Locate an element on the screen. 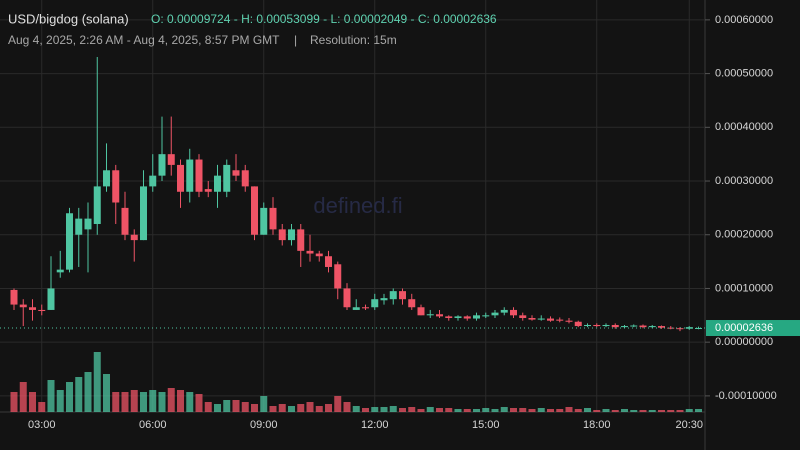  x-tick-label: 03:00 is located at coordinates (42, 425).